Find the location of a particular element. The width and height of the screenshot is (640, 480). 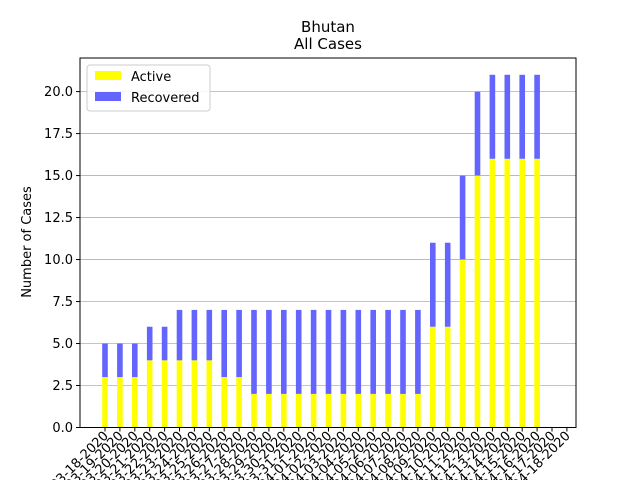

y-tick-label: 12.5 is located at coordinates (58, 218).